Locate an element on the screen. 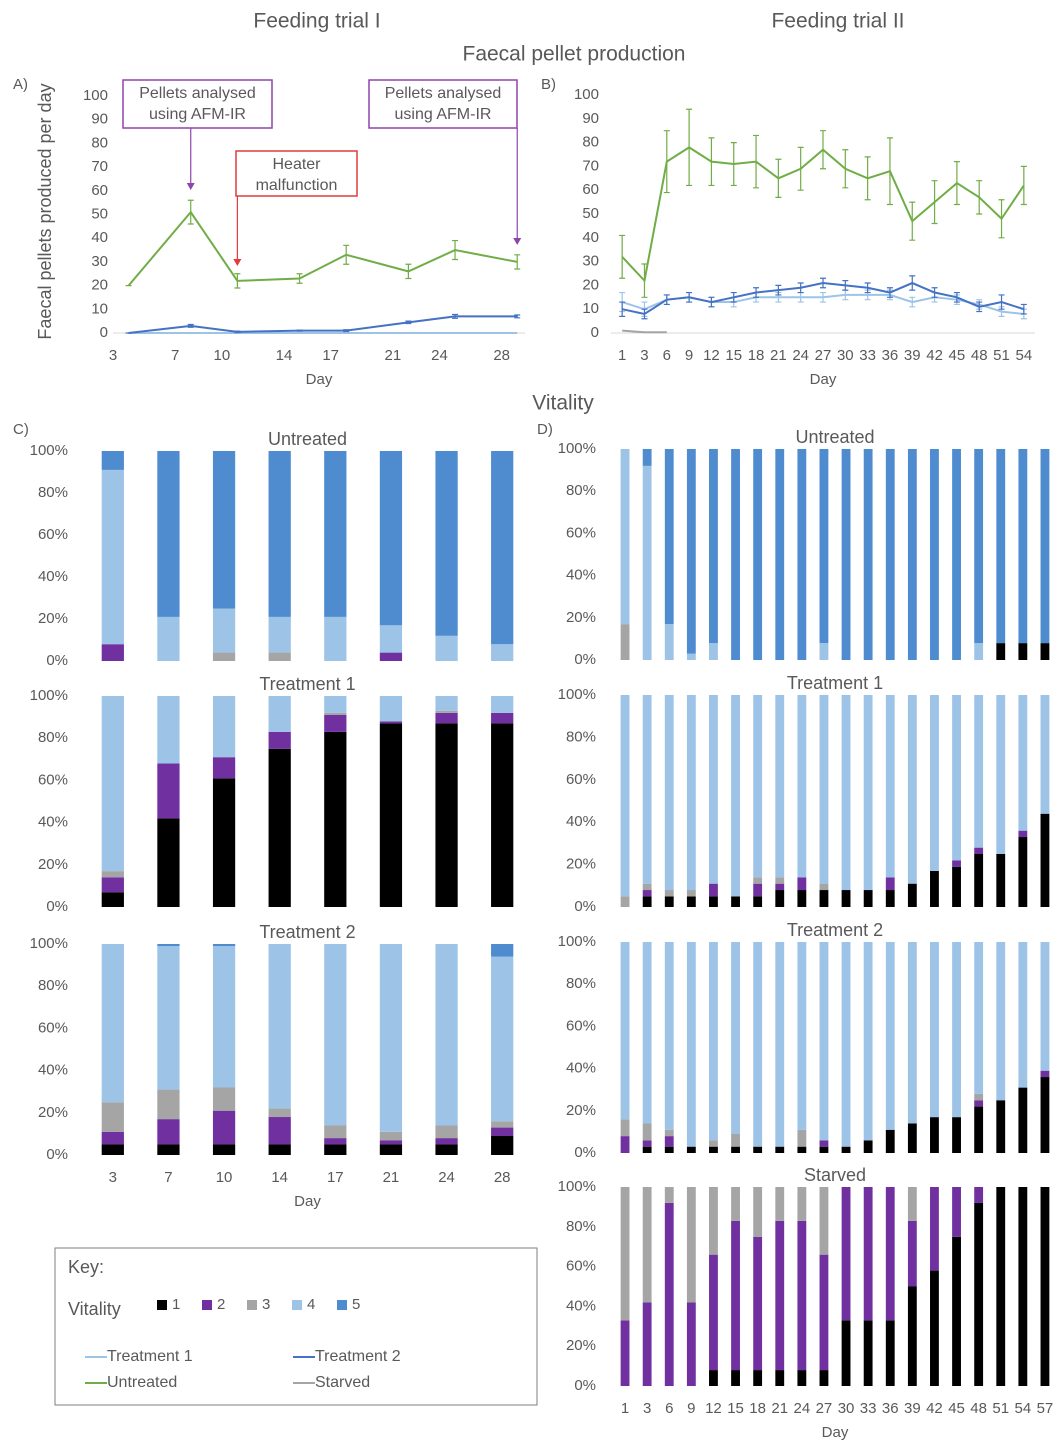  legend-swatch is located at coordinates (297, 1305).